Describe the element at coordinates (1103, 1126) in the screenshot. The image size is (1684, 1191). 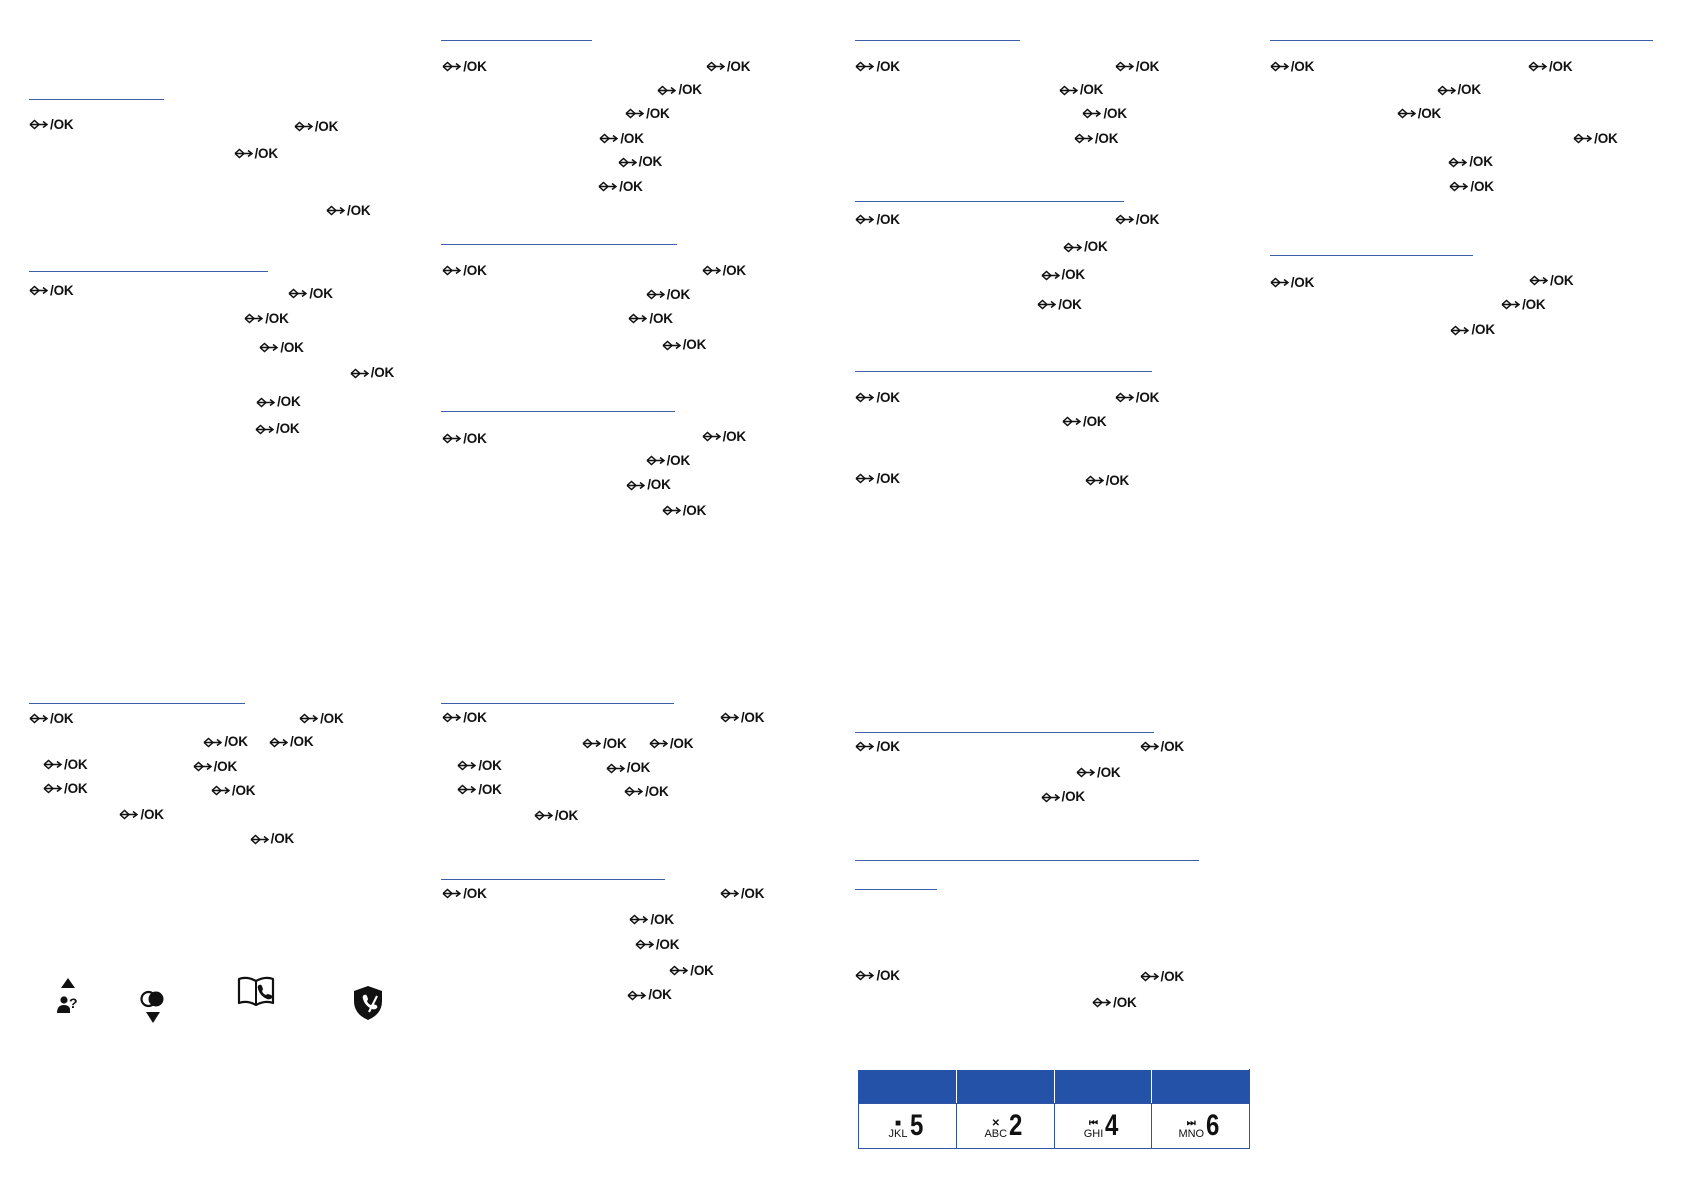
I see `key-cell: ⏮ GHI 4` at that location.